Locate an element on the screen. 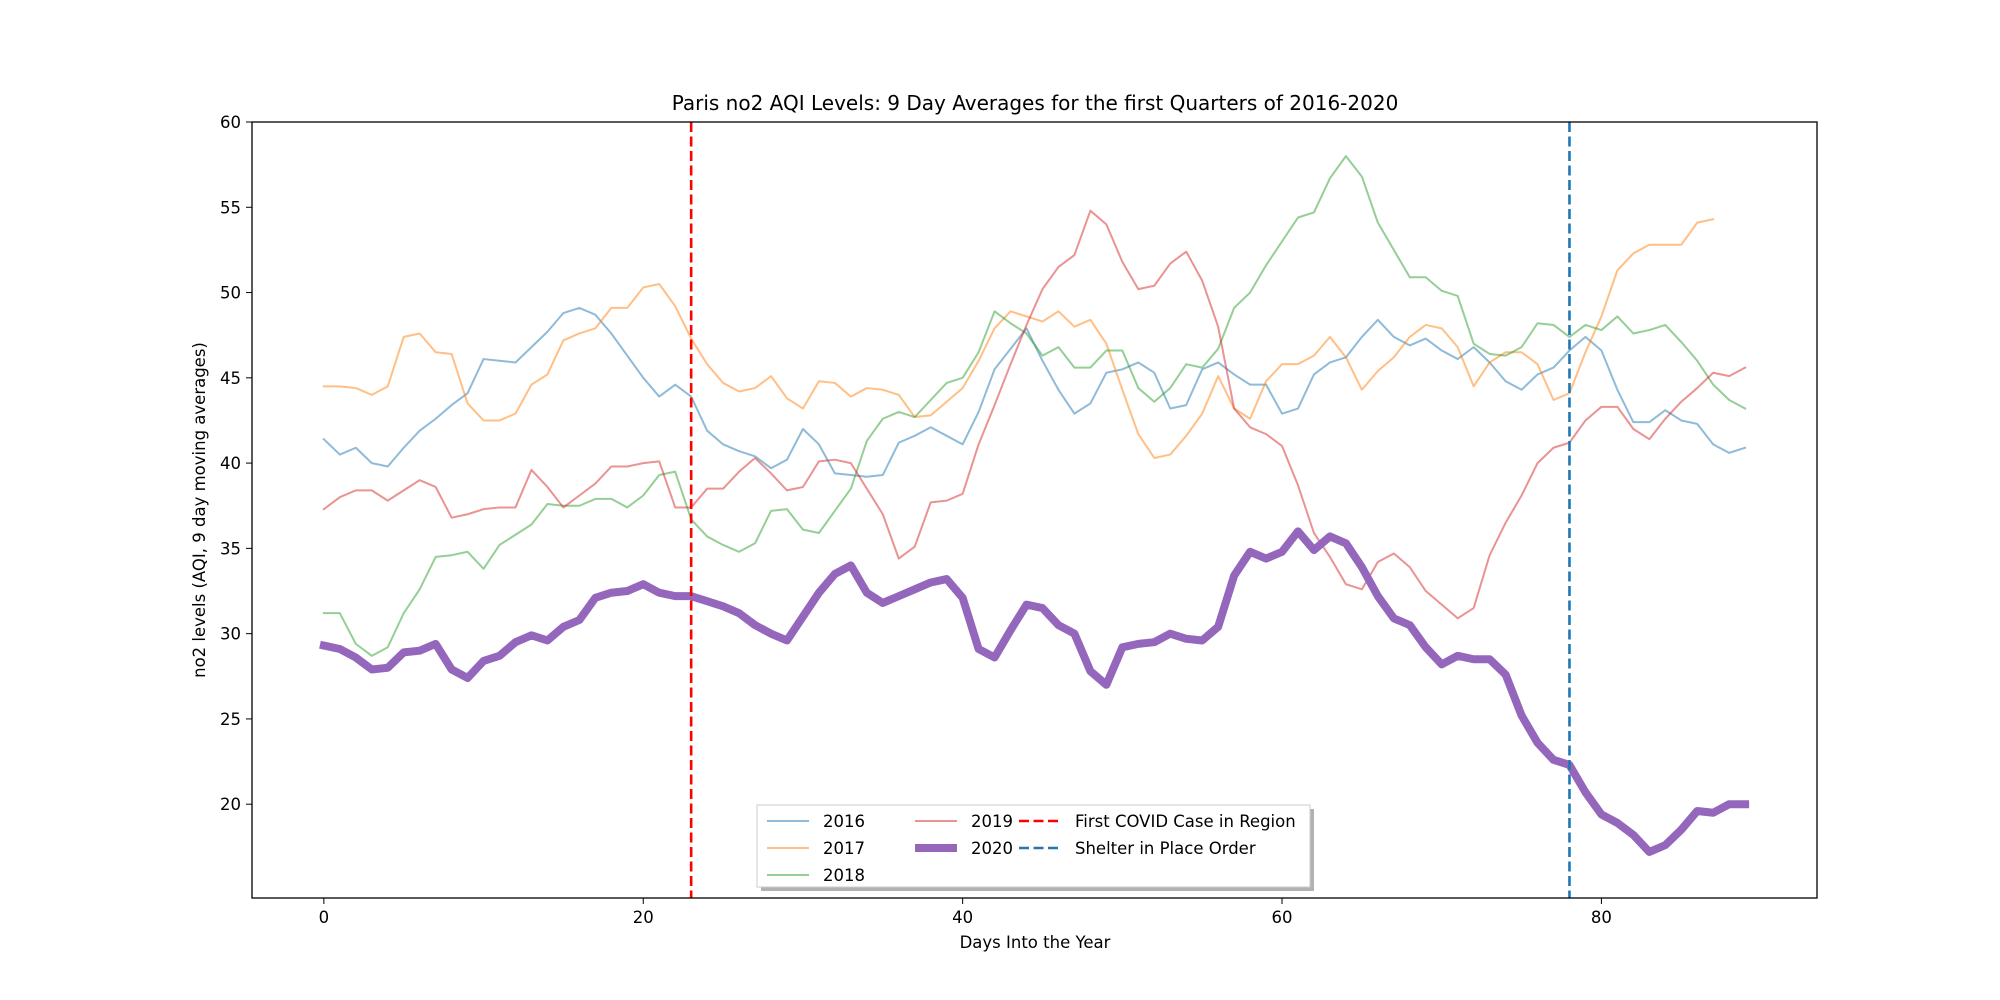  y-tick-label: 45 is located at coordinates (230, 378).